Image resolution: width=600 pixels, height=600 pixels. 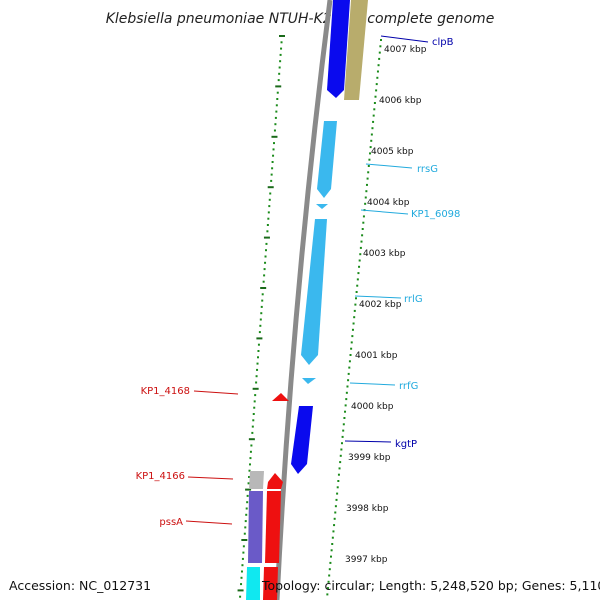 I want to click on scale-label: 3999 kbp, so click(x=369, y=458).